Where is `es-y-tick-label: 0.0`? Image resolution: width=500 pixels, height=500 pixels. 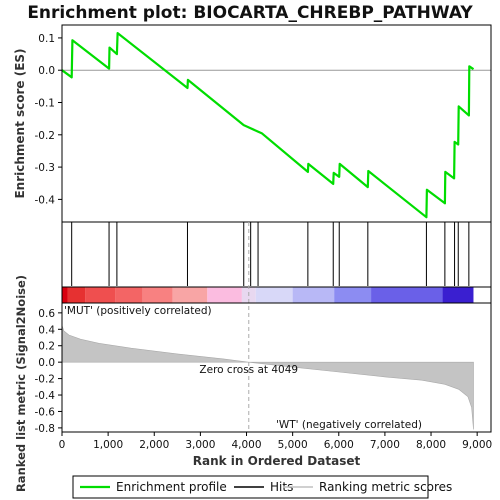 es-y-tick-label: 0.0 is located at coordinates (46, 71).